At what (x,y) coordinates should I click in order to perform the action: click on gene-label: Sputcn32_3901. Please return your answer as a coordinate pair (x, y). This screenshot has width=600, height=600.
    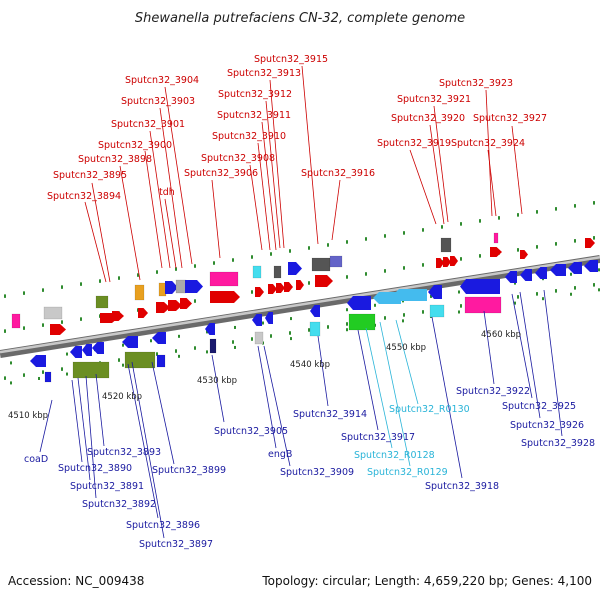
    Looking at the image, I should click on (148, 124).